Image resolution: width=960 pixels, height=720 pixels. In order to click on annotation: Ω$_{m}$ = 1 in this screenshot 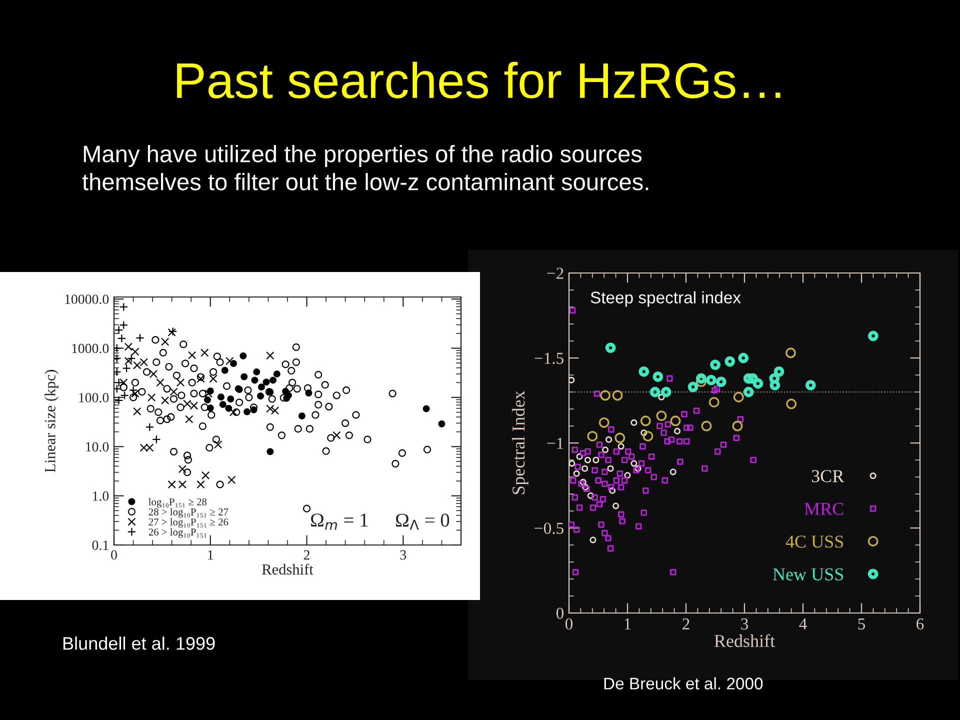, I will do `click(339, 522)`.